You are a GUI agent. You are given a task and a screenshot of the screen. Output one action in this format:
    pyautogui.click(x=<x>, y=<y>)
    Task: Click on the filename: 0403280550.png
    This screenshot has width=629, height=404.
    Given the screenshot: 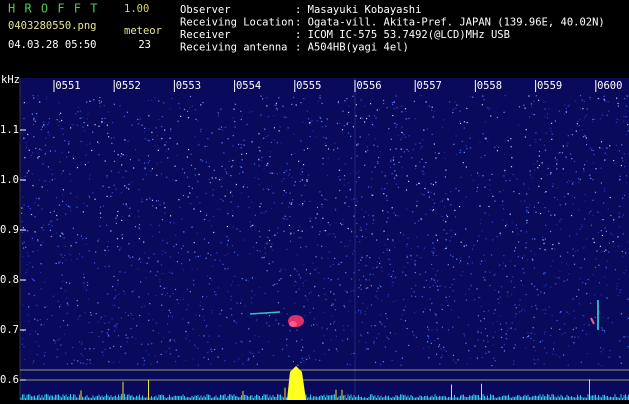 What is the action you would take?
    pyautogui.click(x=52, y=26)
    